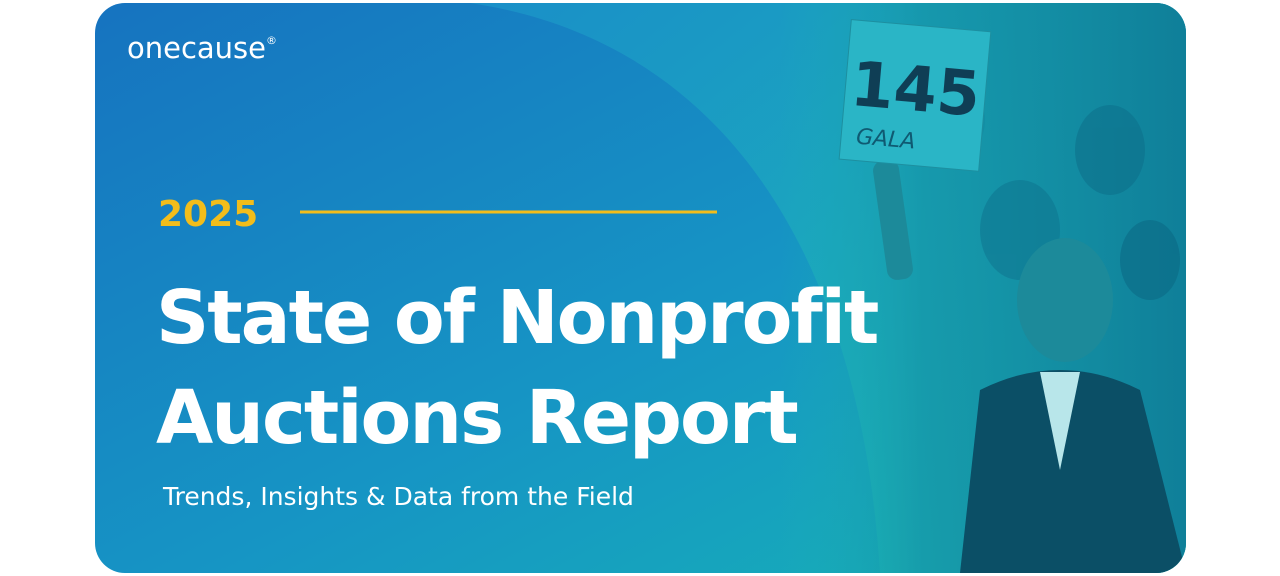 This screenshot has height=576, width=1280. Describe the element at coordinates (271, 40) in the screenshot. I see `logo-mark: ®` at that location.